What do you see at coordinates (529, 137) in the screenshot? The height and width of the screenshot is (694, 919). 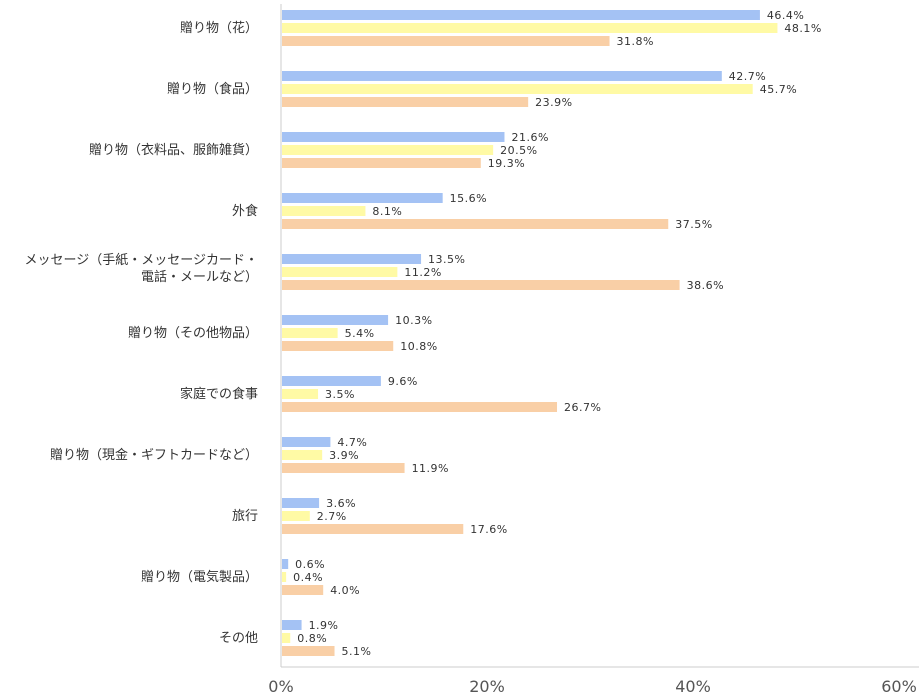 I see `value-label: 21.6%` at bounding box center [529, 137].